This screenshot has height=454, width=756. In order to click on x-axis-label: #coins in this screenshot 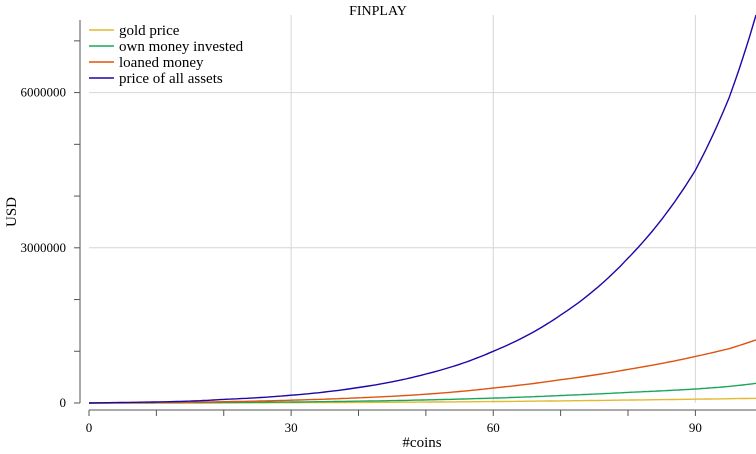, I will do `click(421, 443)`.